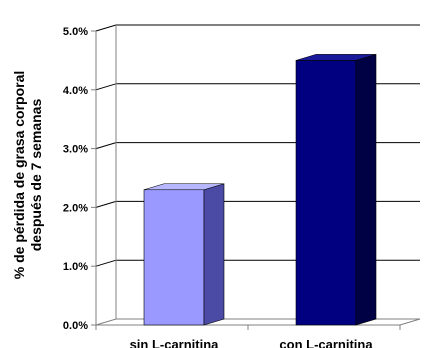 Image resolution: width=424 pixels, height=348 pixels. What do you see at coordinates (326, 342) in the screenshot?
I see `x-category-label: con L-carnitina` at bounding box center [326, 342].